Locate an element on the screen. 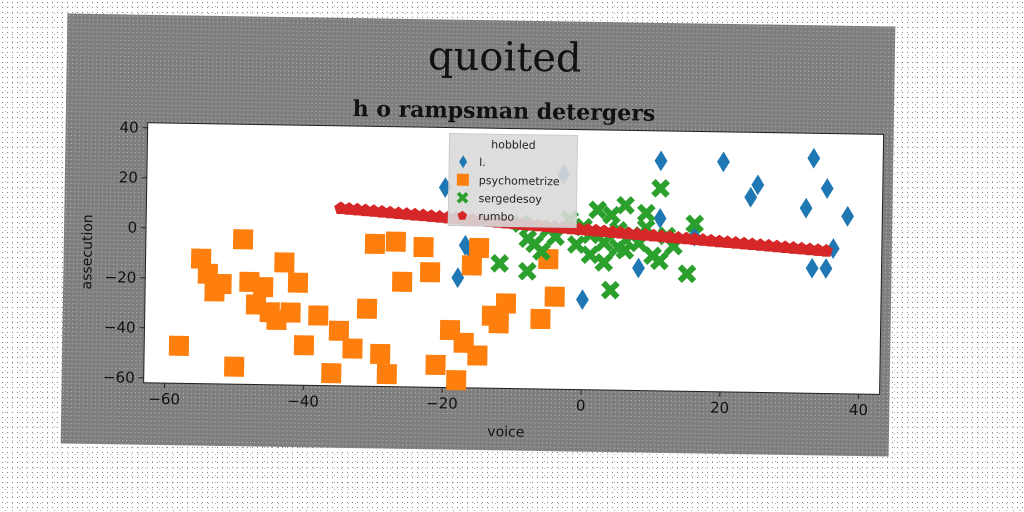 Image resolution: width=1024 pixels, height=512 pixels. legend-title: hobbled is located at coordinates (513, 145).